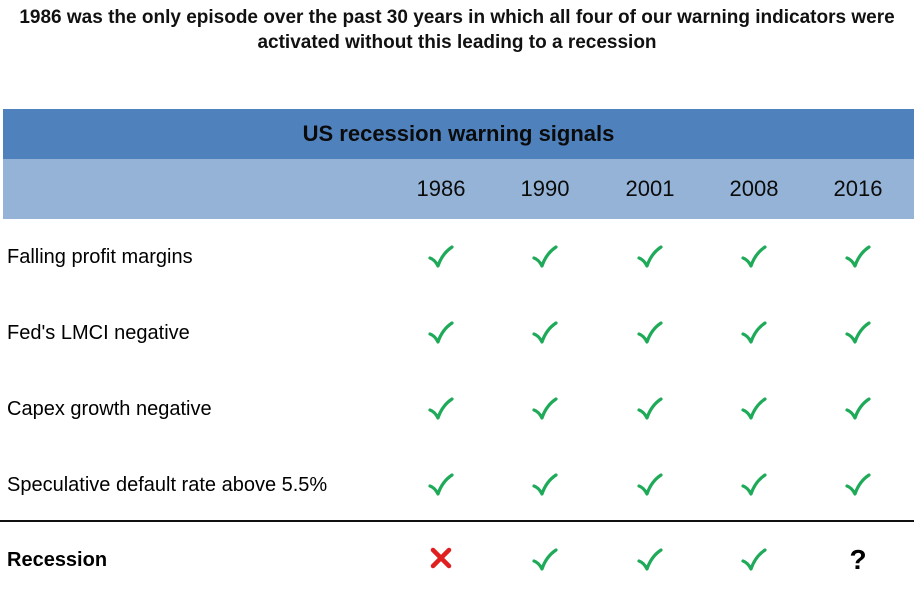 Image resolution: width=914 pixels, height=595 pixels. What do you see at coordinates (167, 485) in the screenshot?
I see `row-label: Speculative default rate above 5.5%` at bounding box center [167, 485].